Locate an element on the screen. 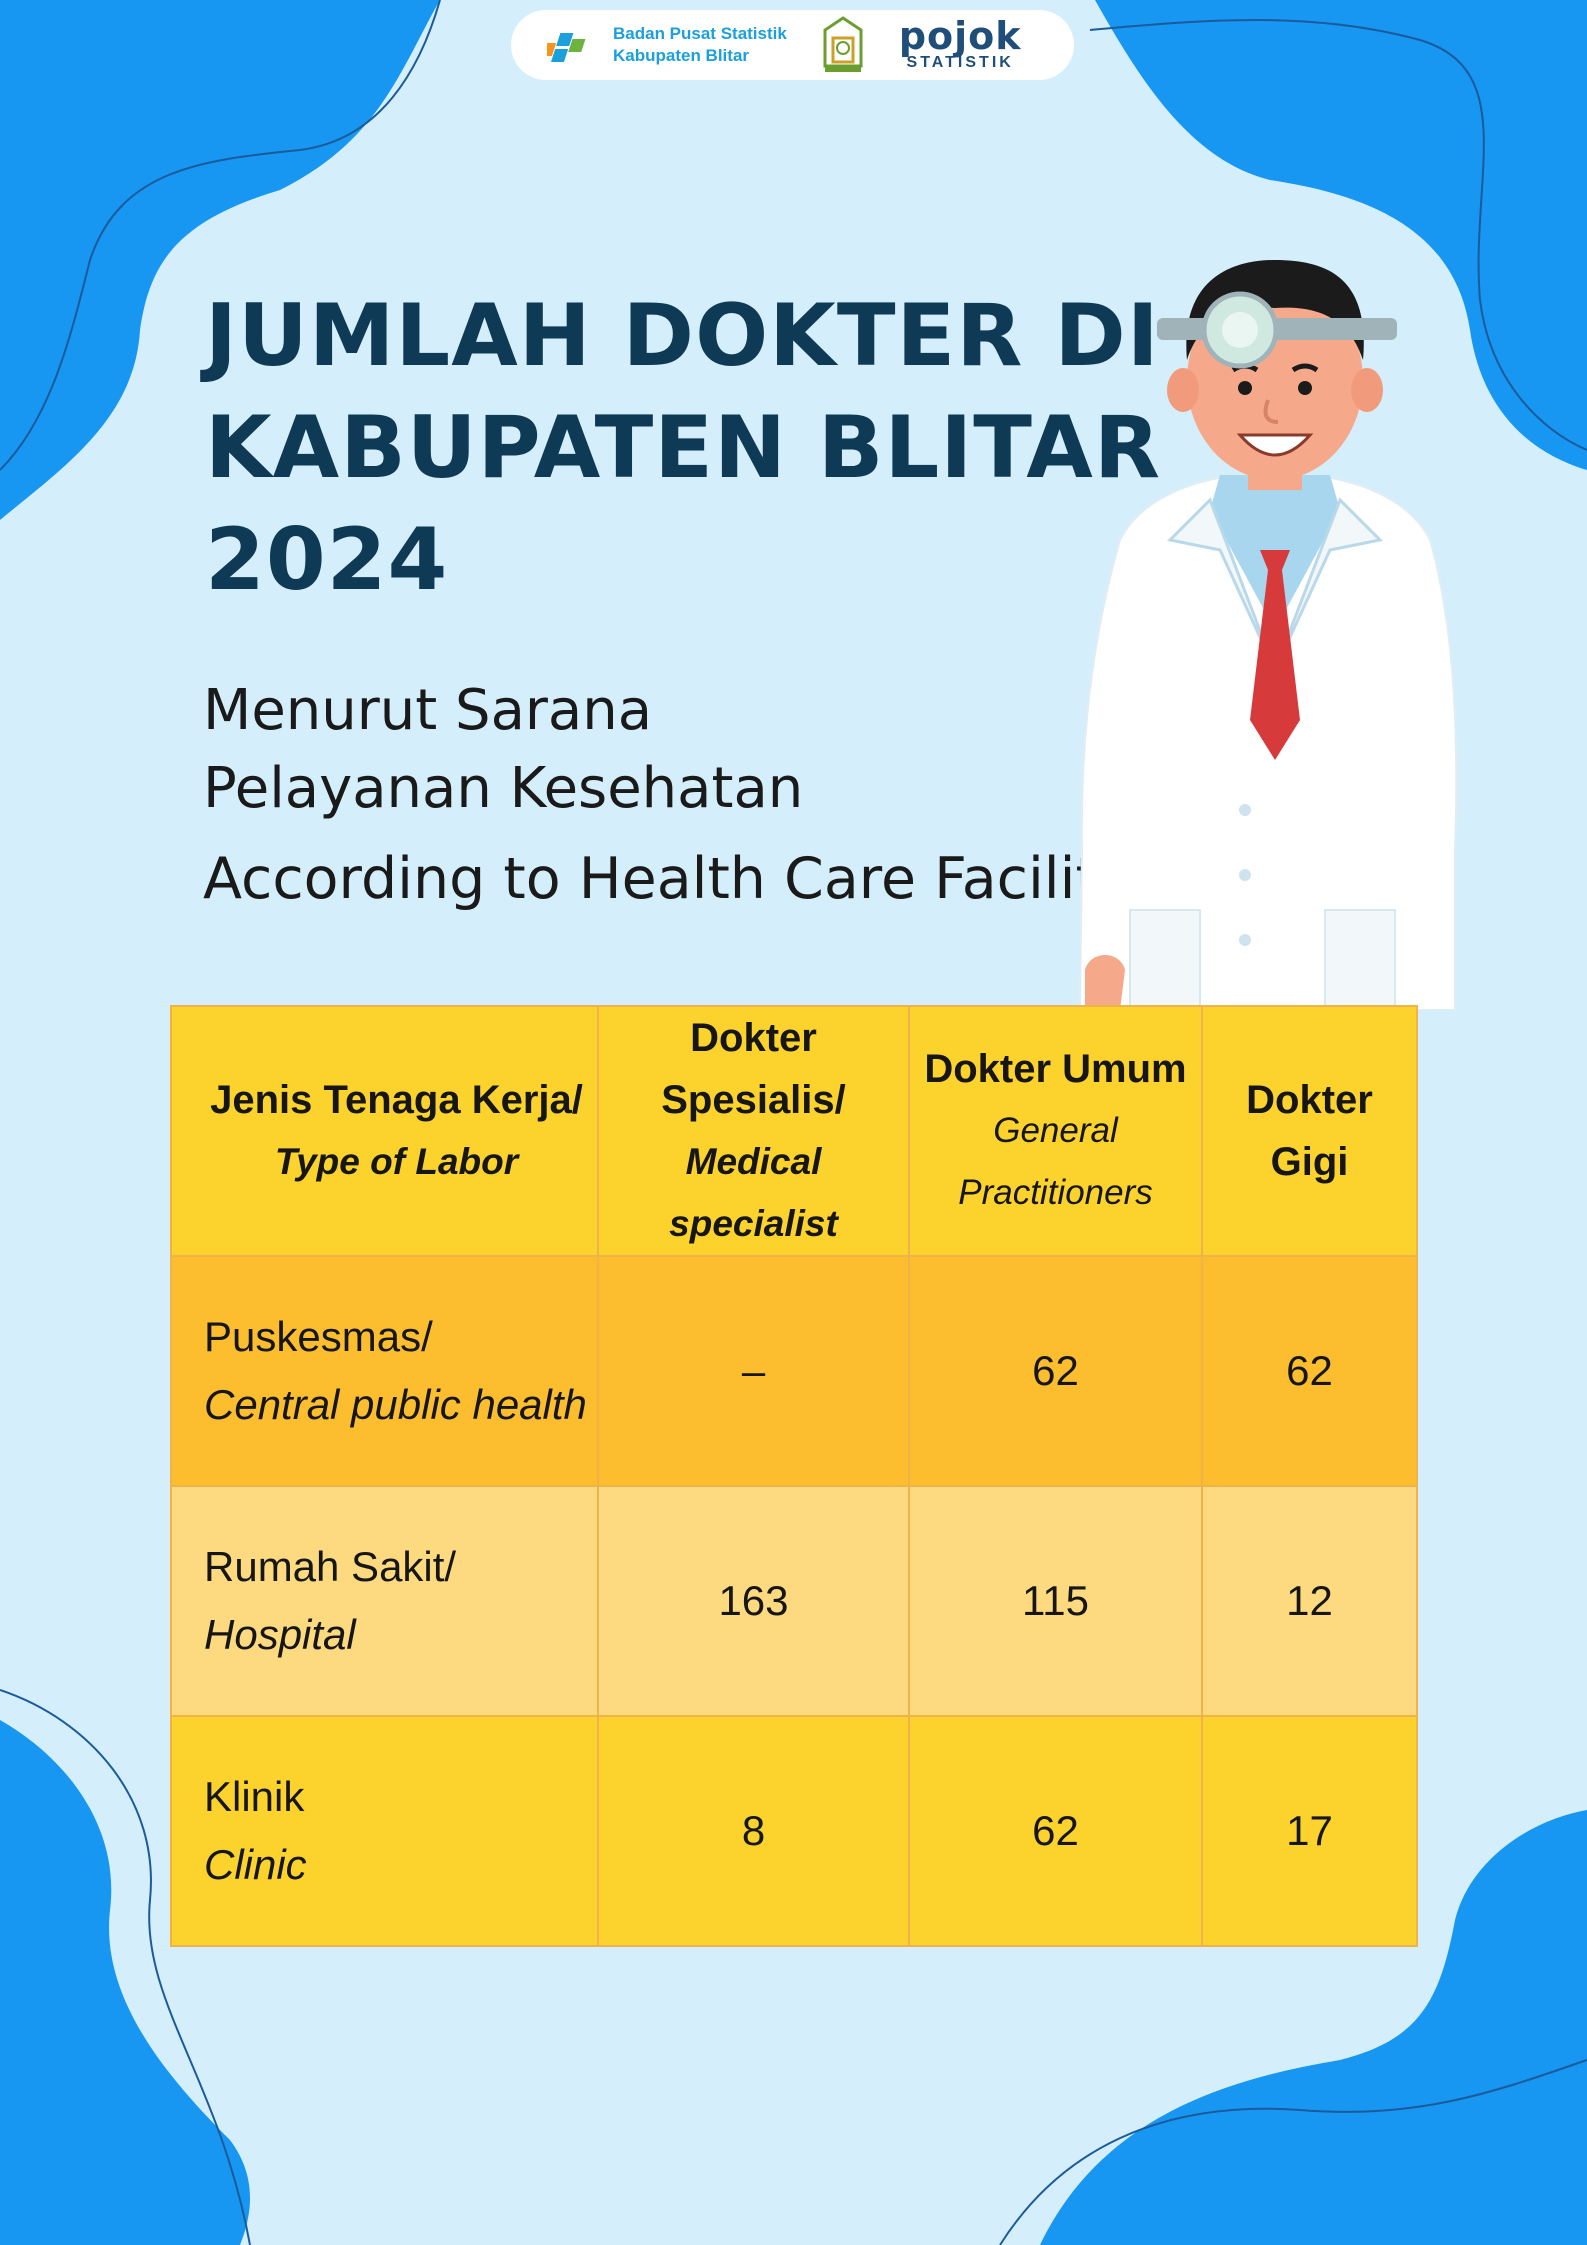 The width and height of the screenshot is (1587, 2245). doctor-hand is located at coordinates (1105, 982).